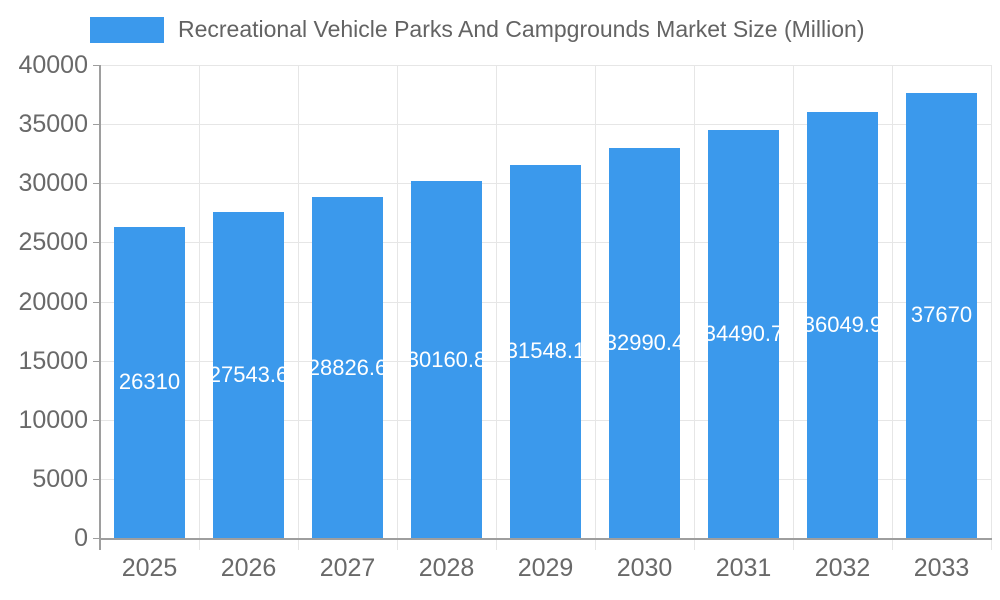  Describe the element at coordinates (81, 538) in the screenshot. I see `y-axis-tick-label: 0` at that location.